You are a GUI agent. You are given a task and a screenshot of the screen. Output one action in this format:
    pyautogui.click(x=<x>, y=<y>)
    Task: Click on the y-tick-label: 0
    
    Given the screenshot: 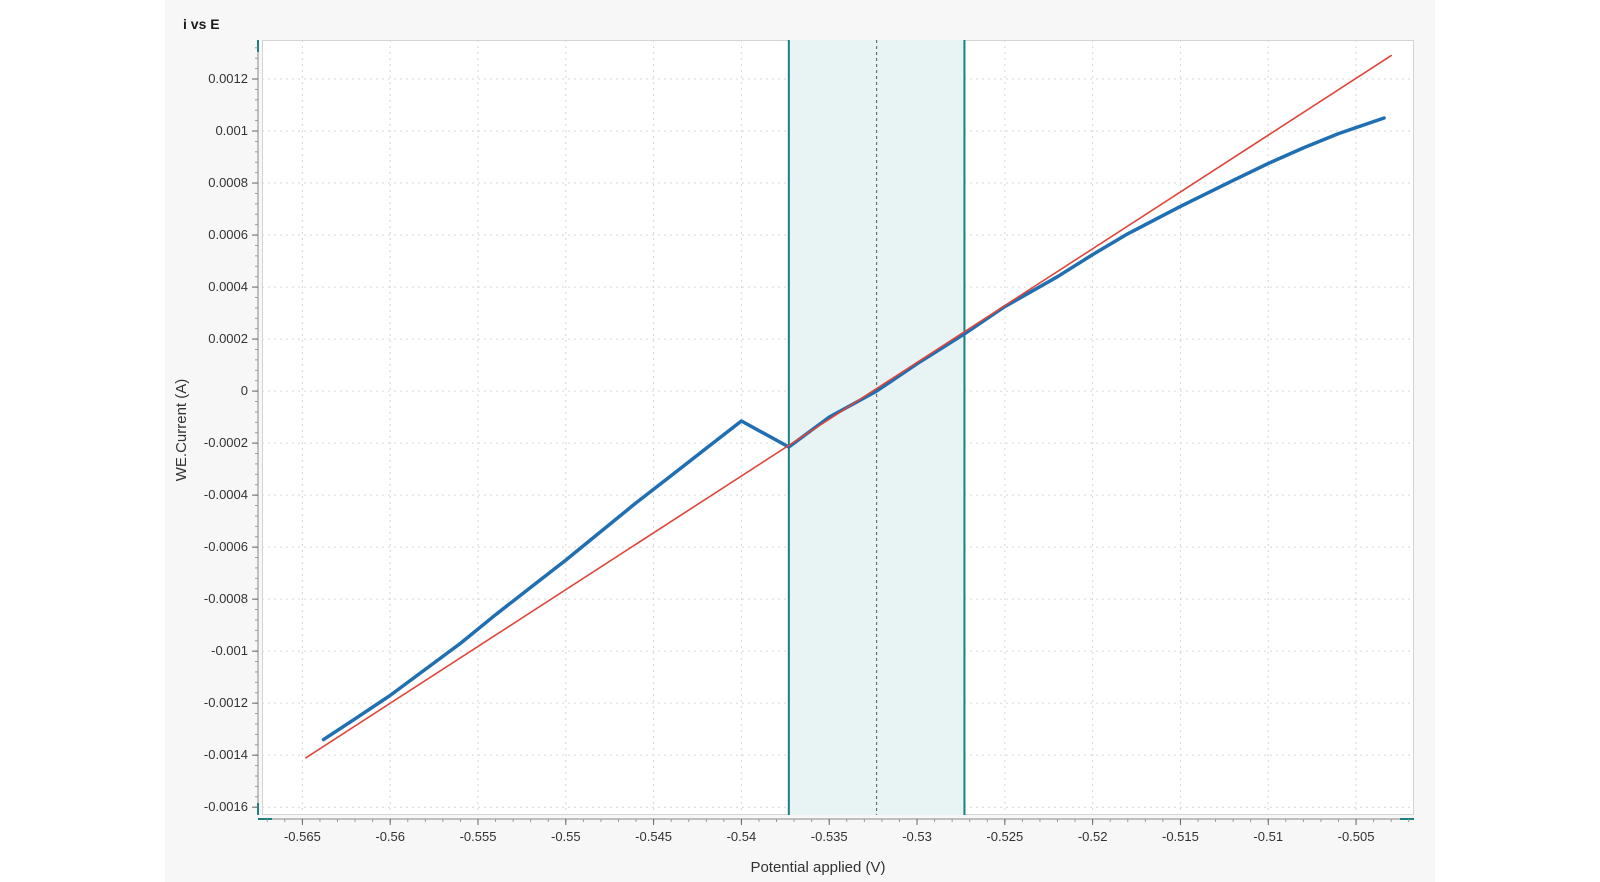 What is the action you would take?
    pyautogui.click(x=244, y=390)
    